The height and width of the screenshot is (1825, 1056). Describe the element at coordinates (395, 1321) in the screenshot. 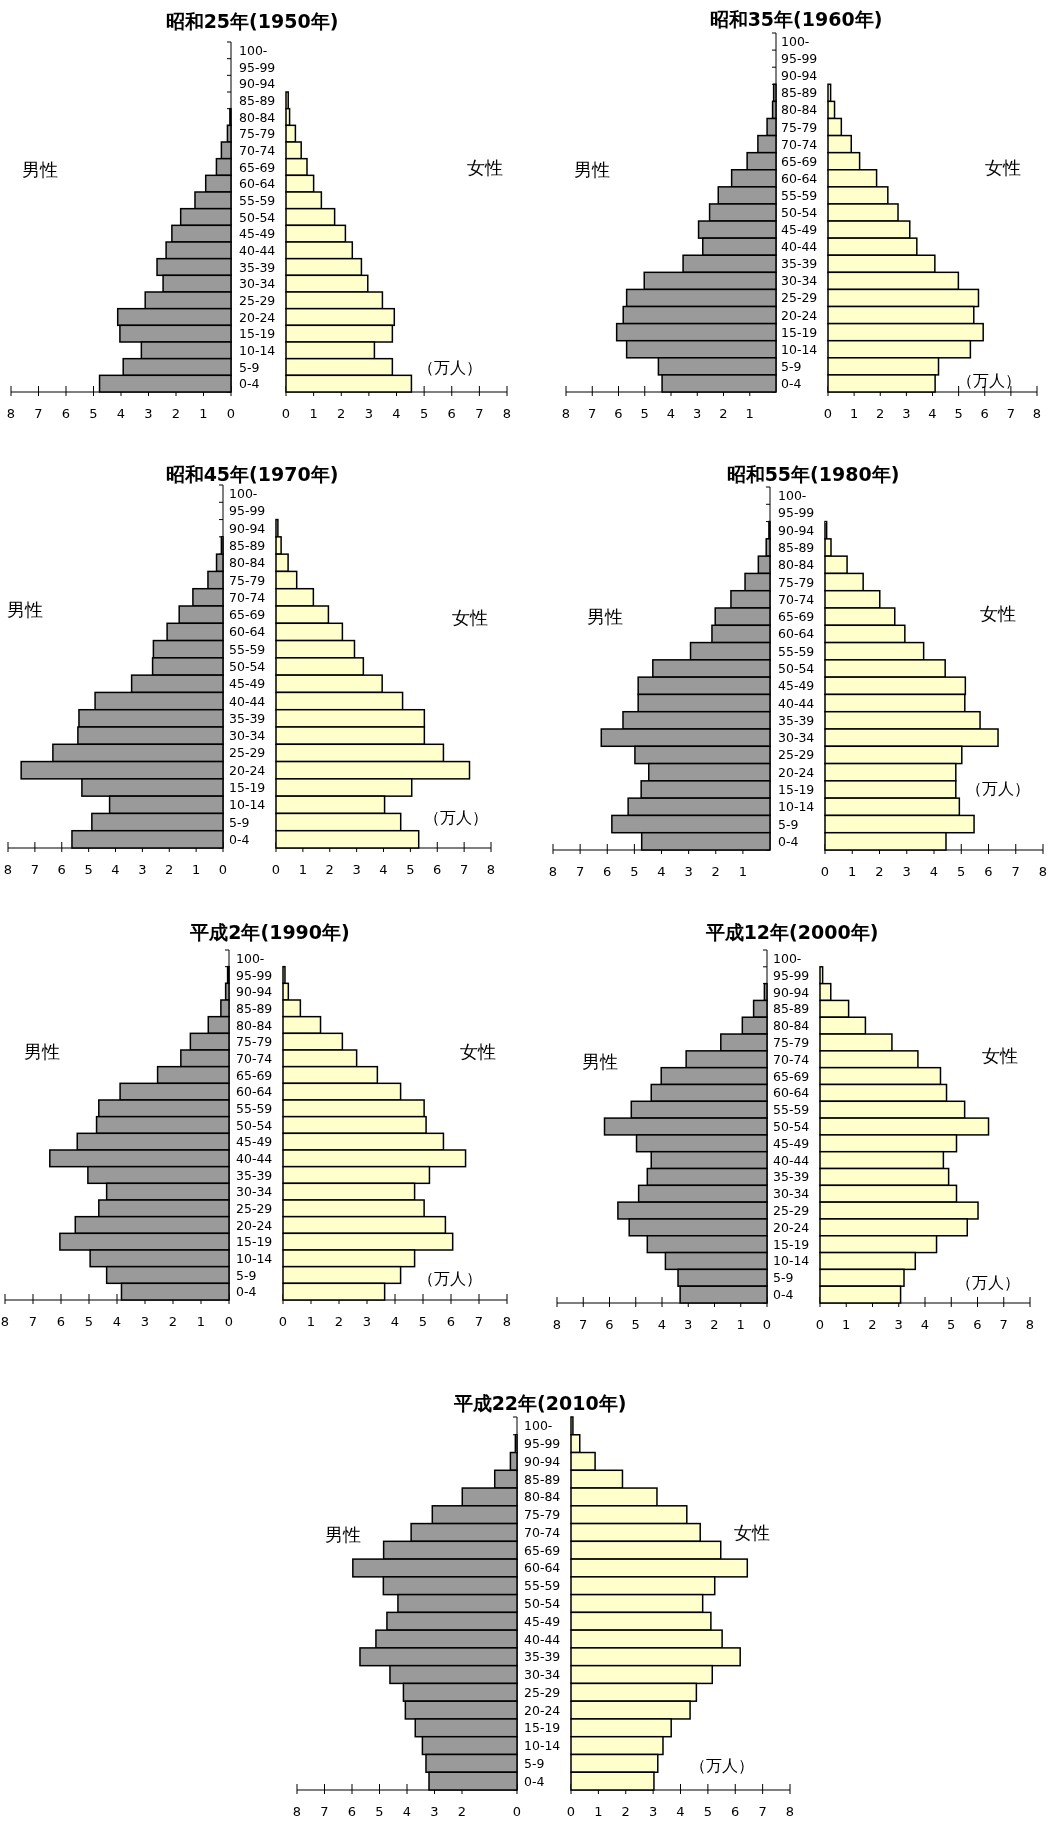

I see `x-tick-label: 4` at that location.